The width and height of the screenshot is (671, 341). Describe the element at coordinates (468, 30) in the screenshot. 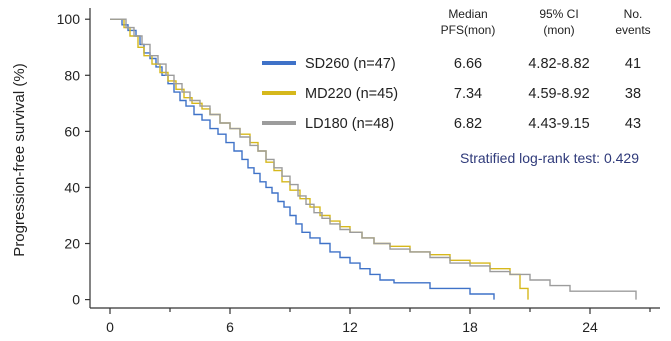

I see `table-header-median: PFS(mon)` at that location.